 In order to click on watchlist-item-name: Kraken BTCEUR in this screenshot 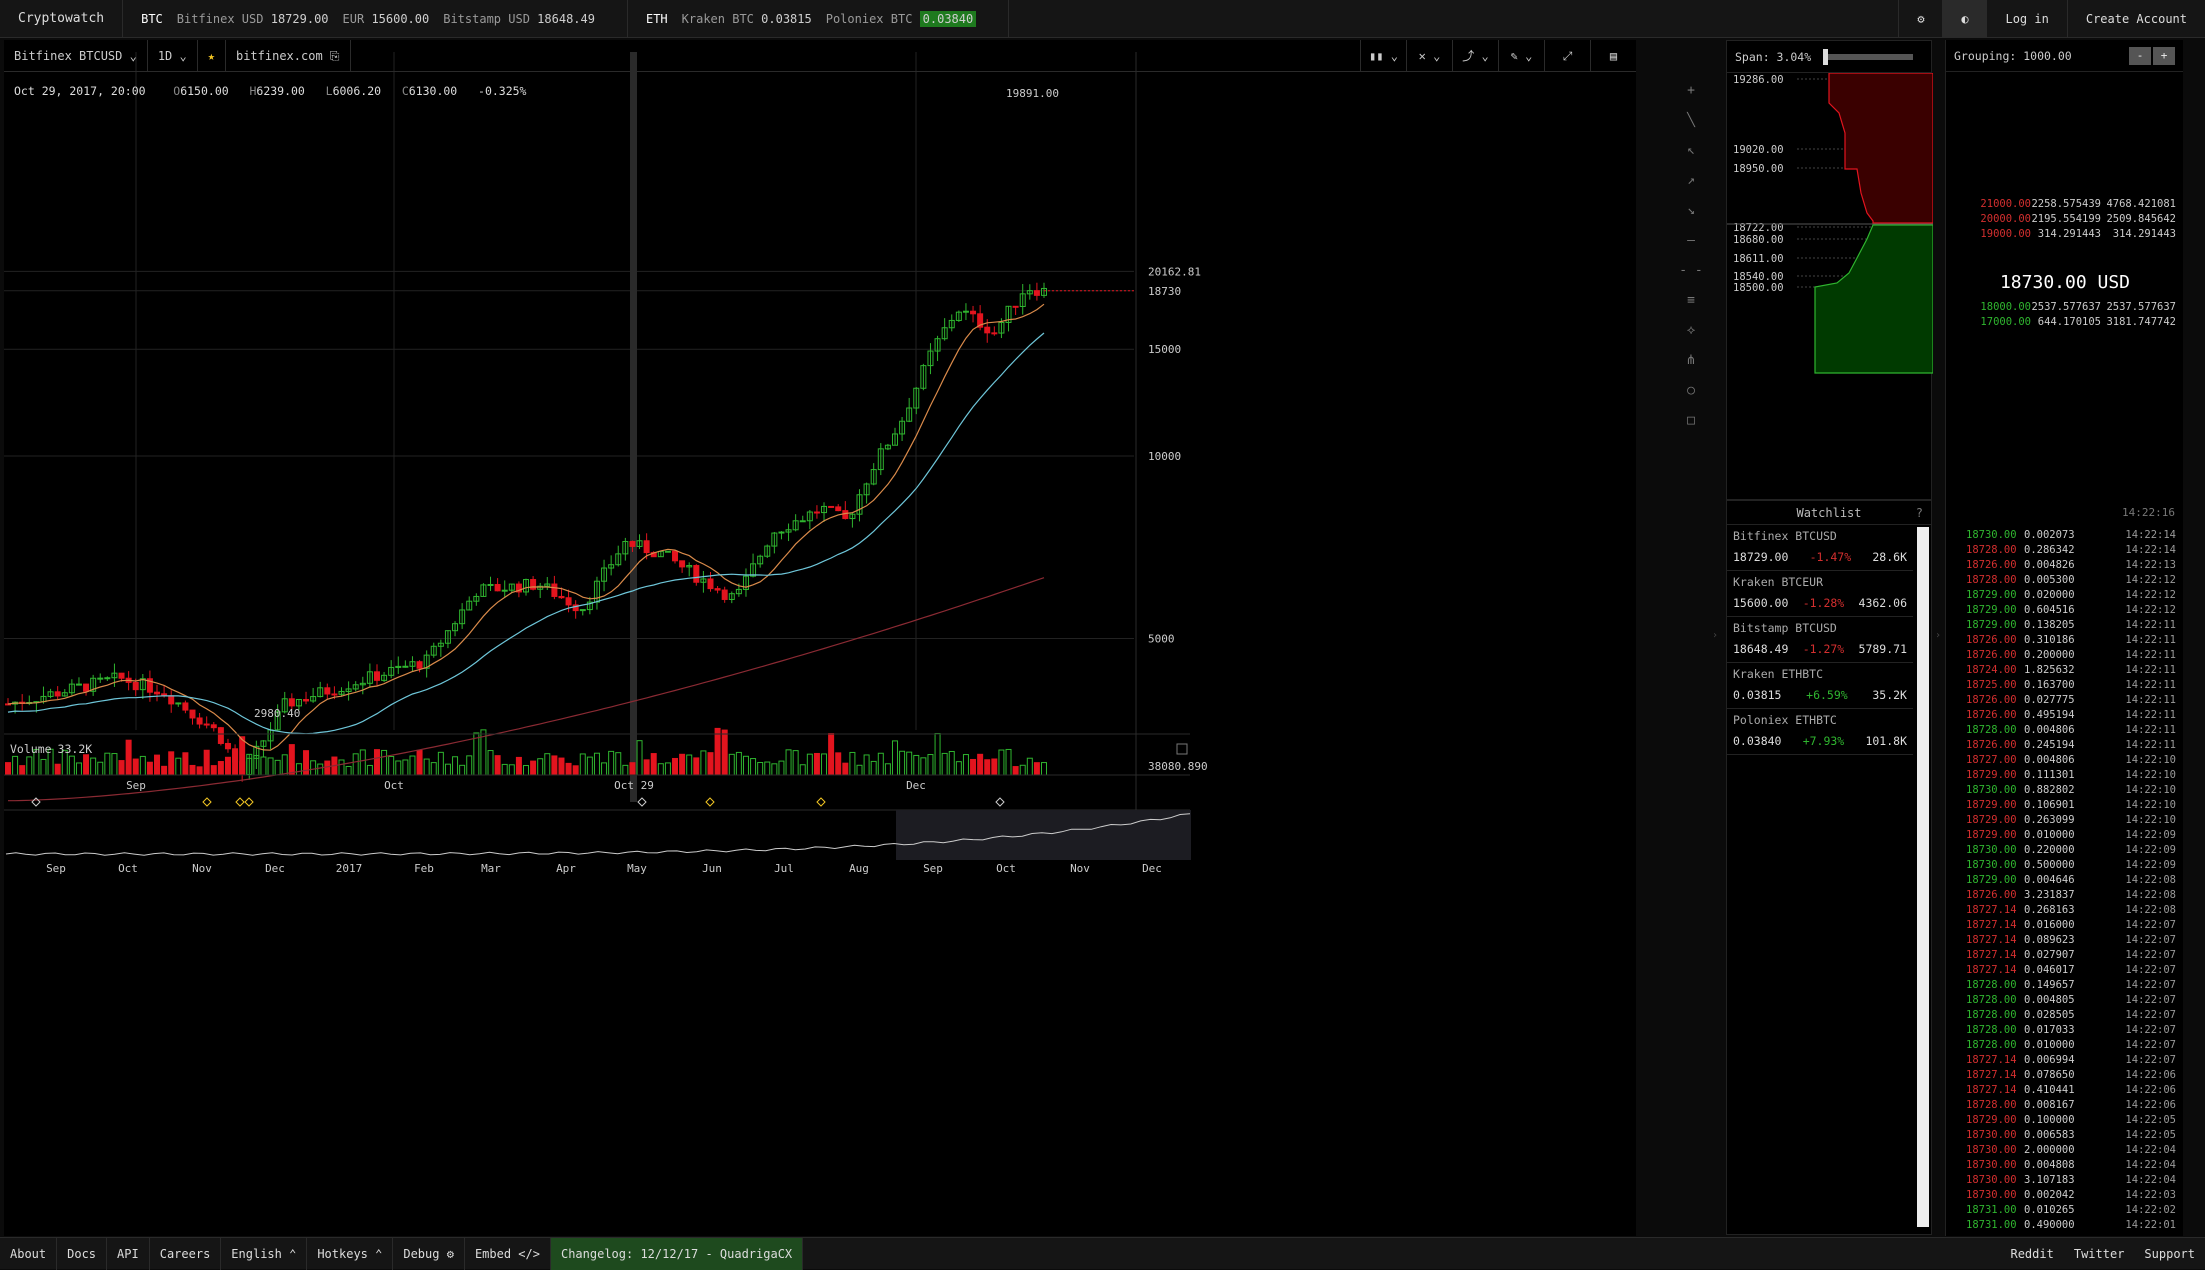, I will do `click(1778, 582)`.